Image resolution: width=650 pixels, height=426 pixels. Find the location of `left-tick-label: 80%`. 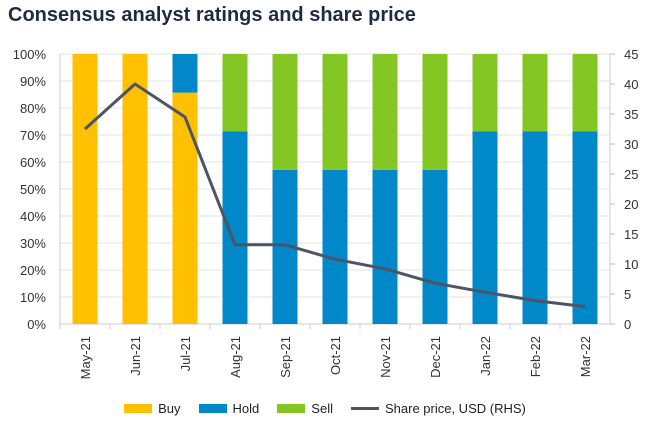

left-tick-label: 80% is located at coordinates (33, 108).